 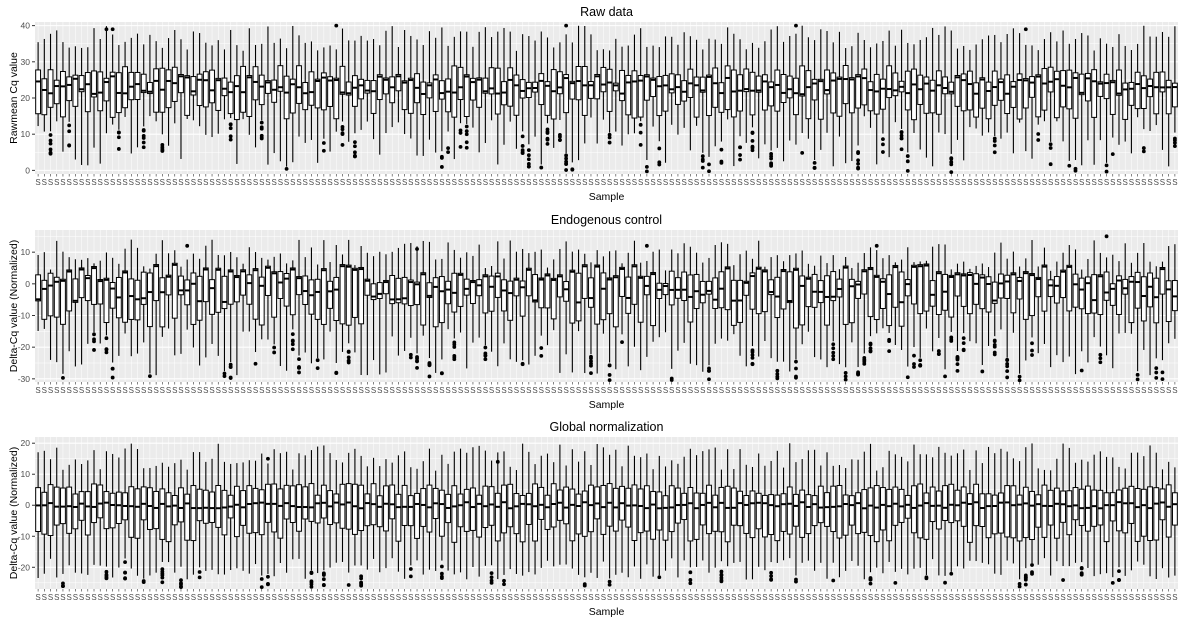 What do you see at coordinates (27, 170) in the screenshot?
I see `y-tick-label: 0` at bounding box center [27, 170].